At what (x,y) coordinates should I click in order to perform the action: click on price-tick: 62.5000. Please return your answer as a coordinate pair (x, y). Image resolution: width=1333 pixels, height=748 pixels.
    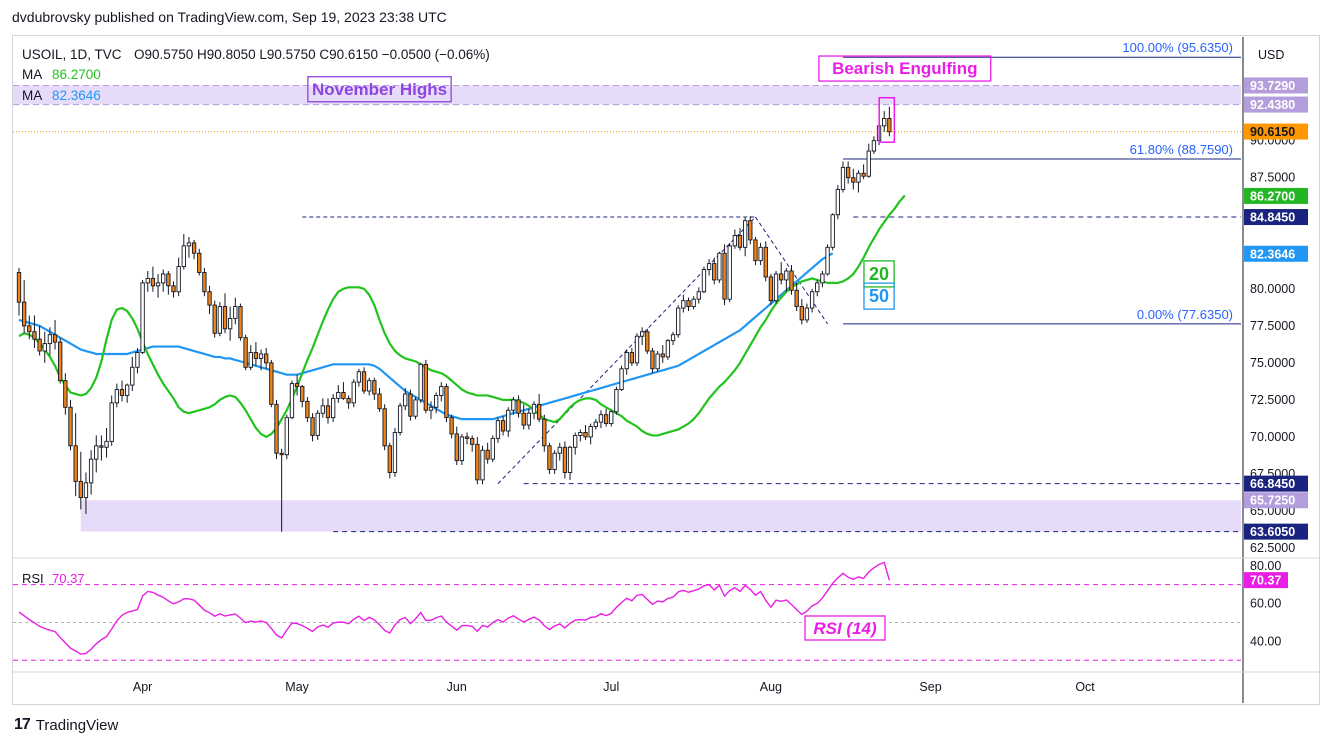
    Looking at the image, I should click on (1272, 548).